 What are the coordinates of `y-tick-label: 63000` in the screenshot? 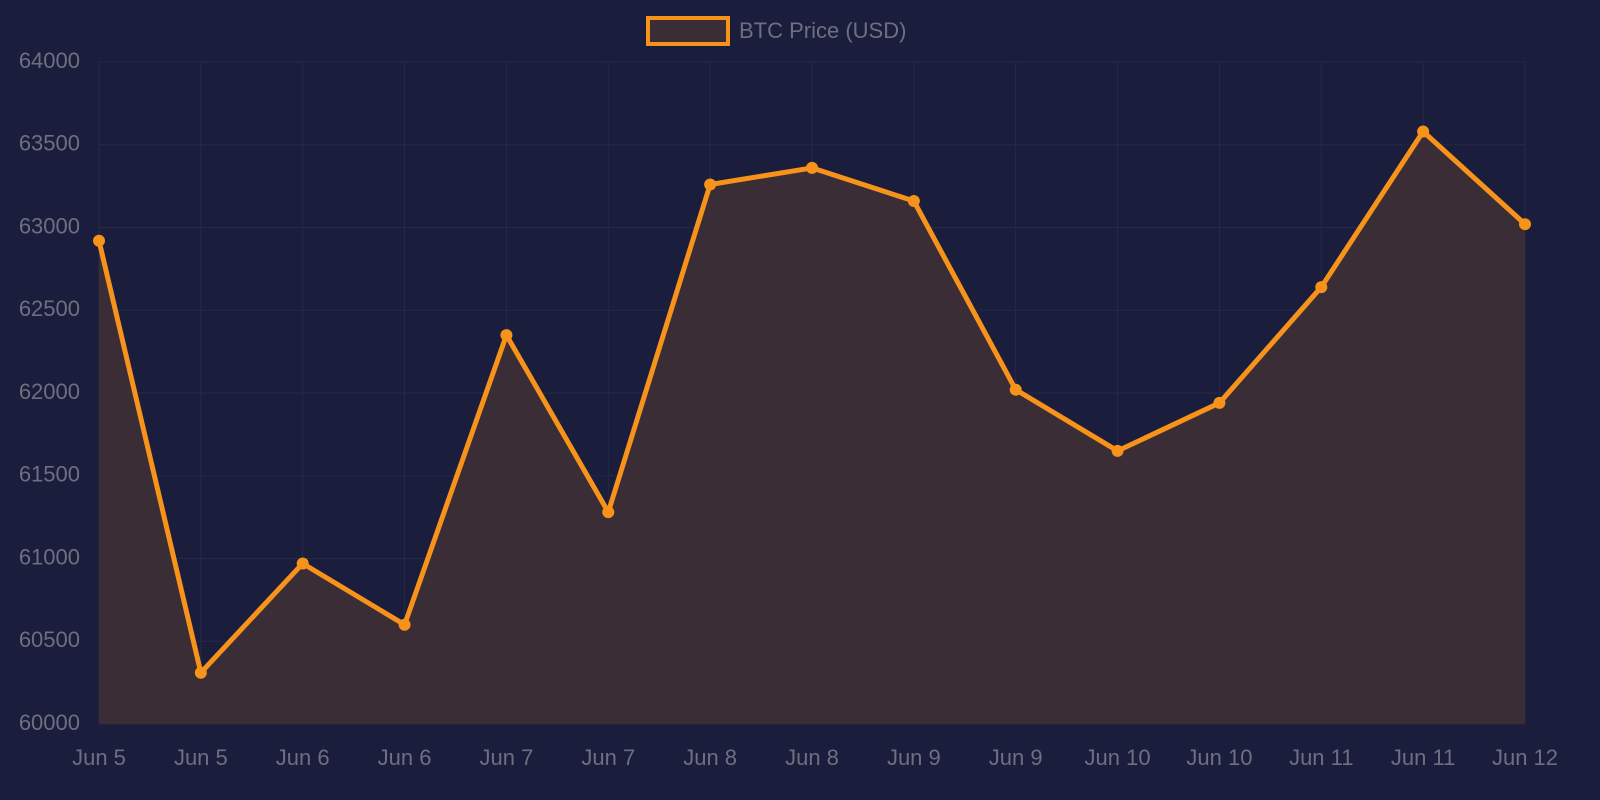 It's located at (49, 225).